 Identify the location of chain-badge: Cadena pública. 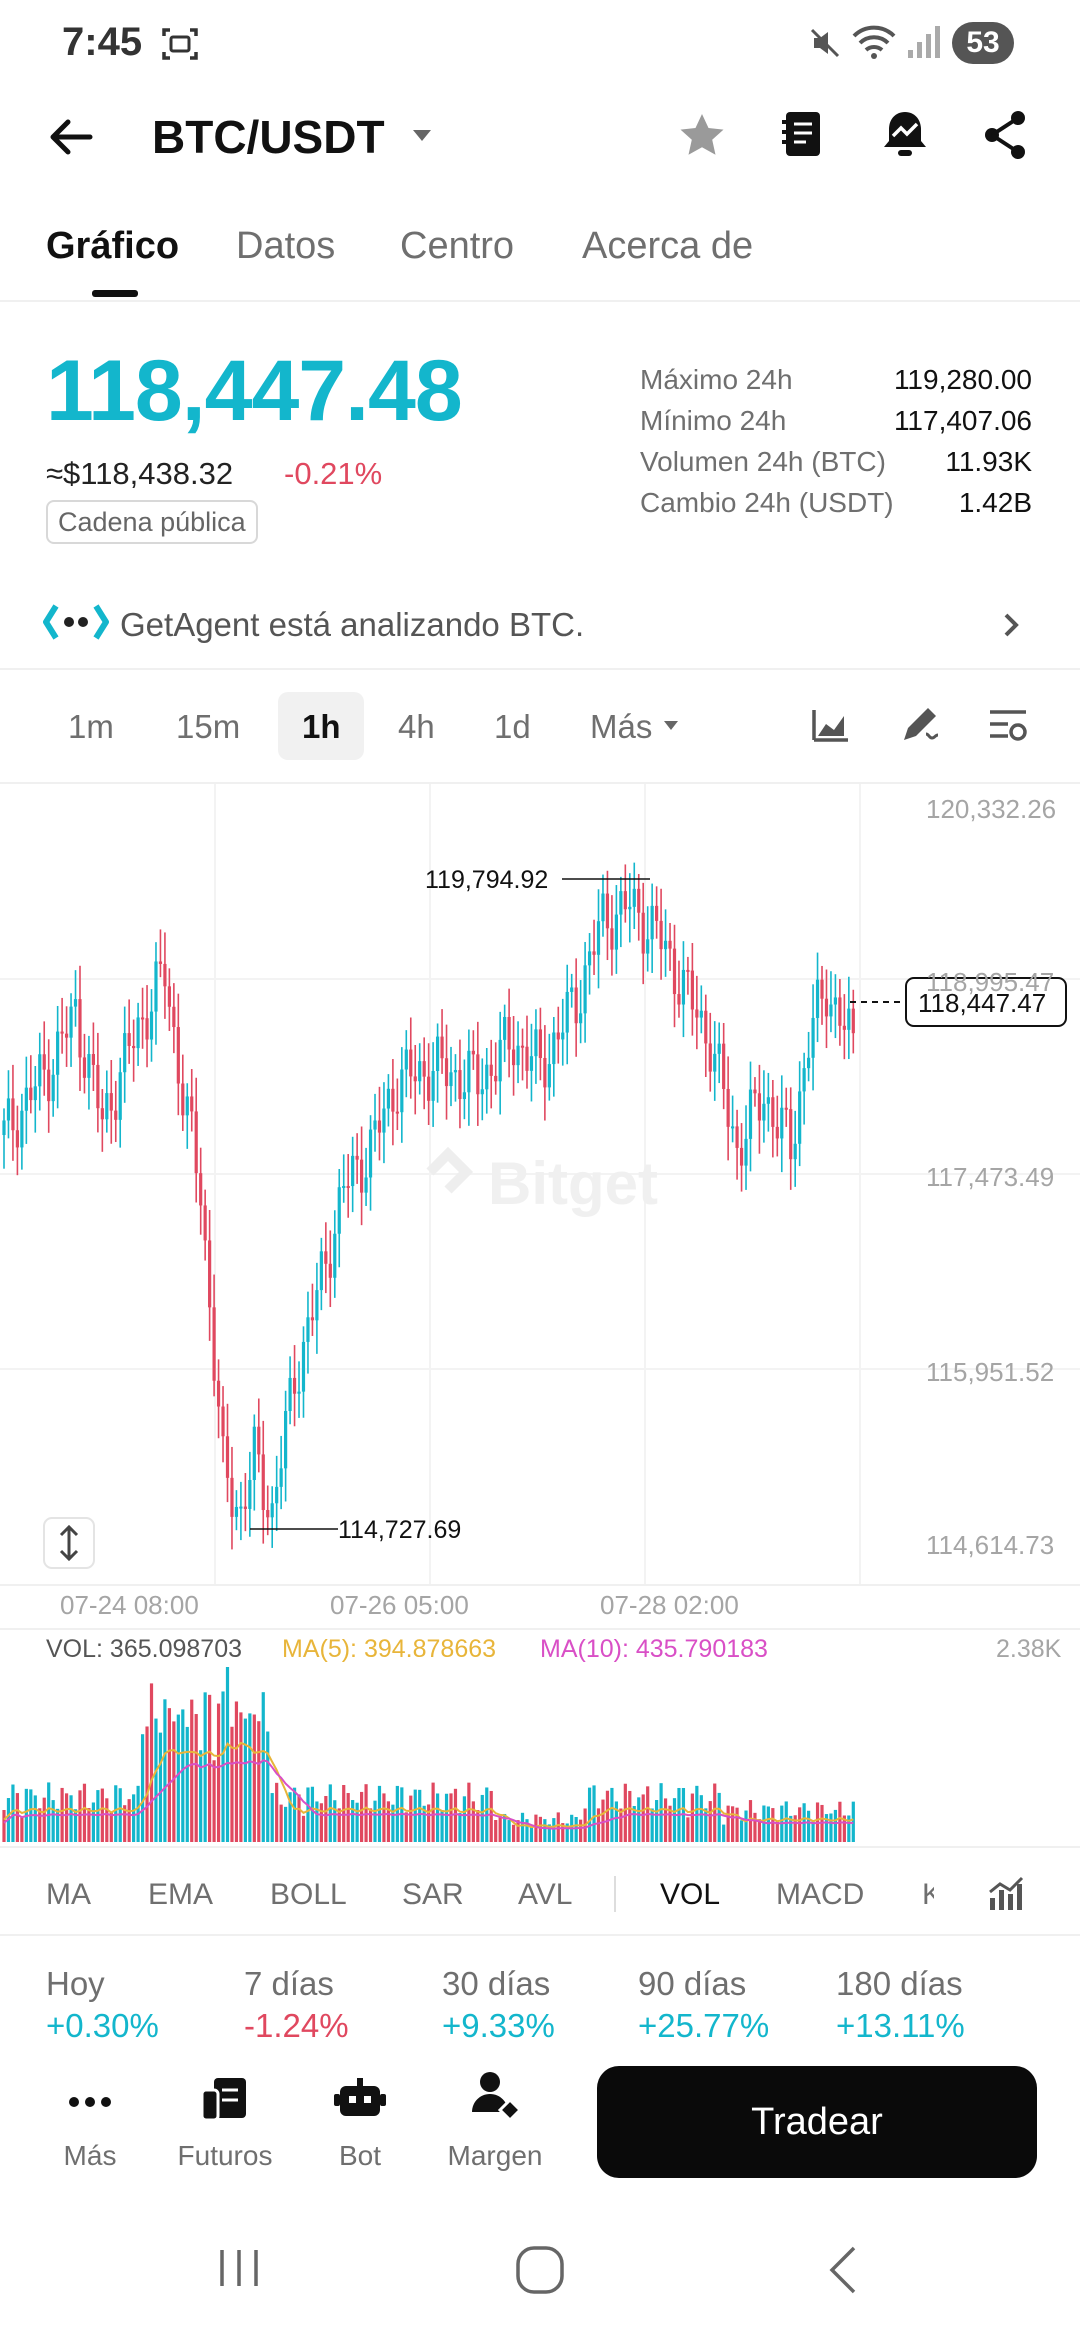
(152, 522).